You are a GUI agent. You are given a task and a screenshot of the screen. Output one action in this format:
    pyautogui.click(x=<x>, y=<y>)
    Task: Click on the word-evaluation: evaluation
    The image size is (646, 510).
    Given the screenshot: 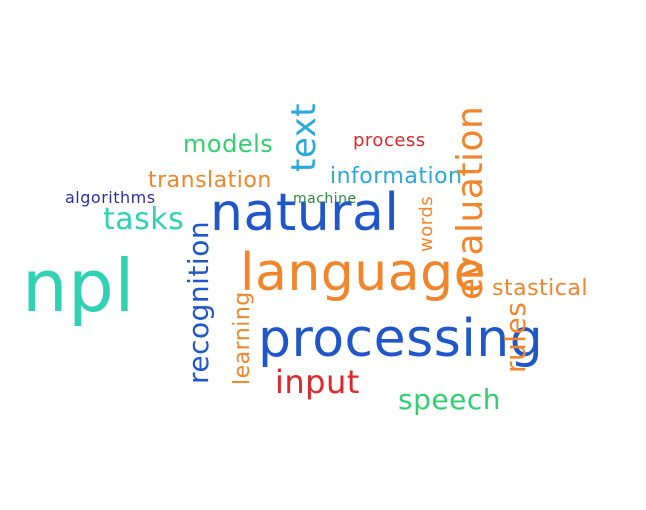 What is the action you would take?
    pyautogui.click(x=470, y=202)
    